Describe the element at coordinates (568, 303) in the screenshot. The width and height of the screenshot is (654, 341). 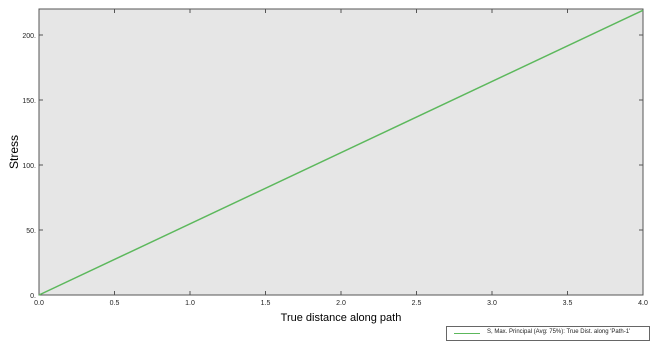
I see `x-tick-label: 3.5` at that location.